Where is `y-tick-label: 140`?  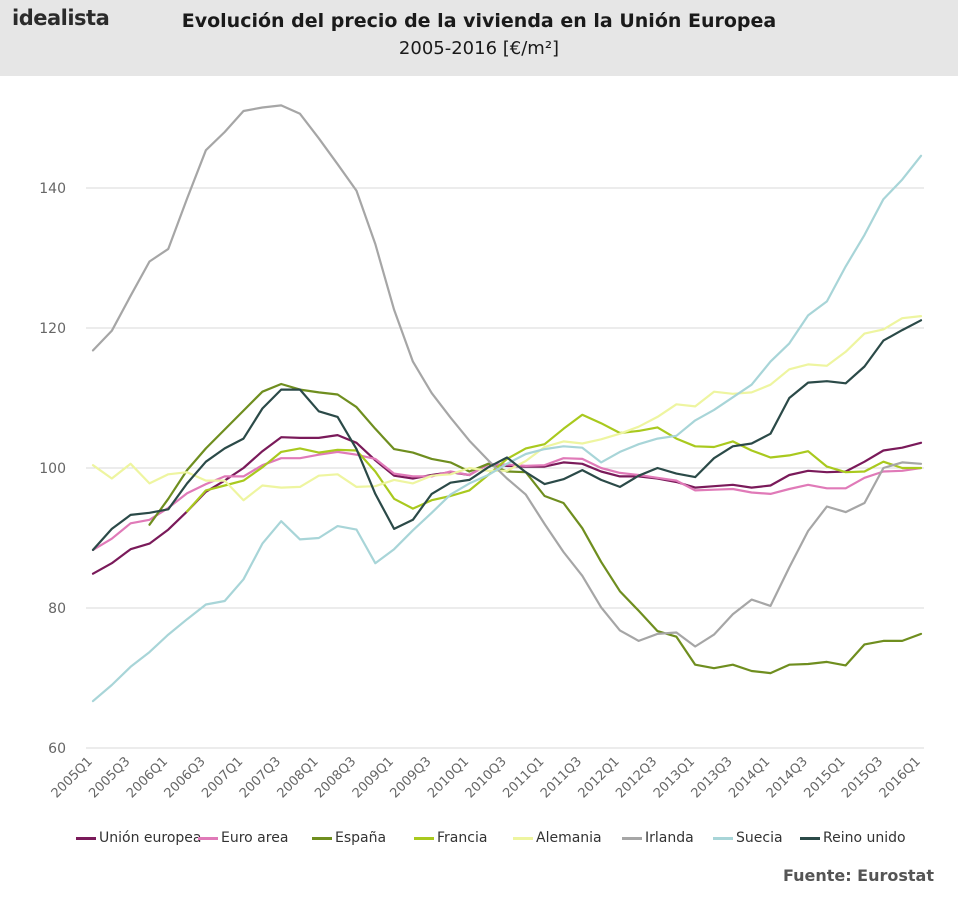 y-tick-label: 140 is located at coordinates (52, 189).